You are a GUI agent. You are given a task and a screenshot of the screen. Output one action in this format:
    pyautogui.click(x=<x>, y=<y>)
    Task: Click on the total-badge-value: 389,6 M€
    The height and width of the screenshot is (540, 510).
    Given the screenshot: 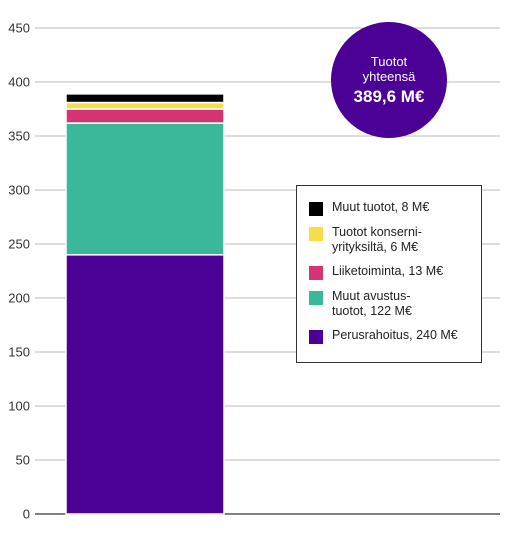 What is the action you would take?
    pyautogui.click(x=389, y=96)
    